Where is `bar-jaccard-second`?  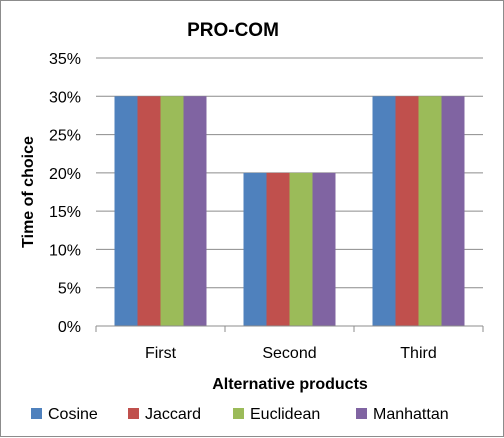
bar-jaccard-second is located at coordinates (278, 249).